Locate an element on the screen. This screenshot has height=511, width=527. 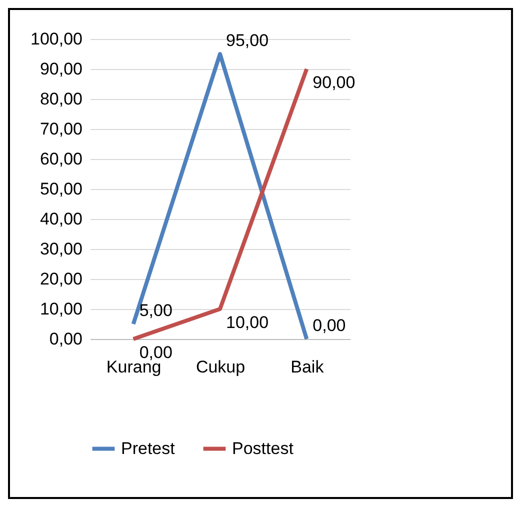
data-label: 5,00 is located at coordinates (155, 310).